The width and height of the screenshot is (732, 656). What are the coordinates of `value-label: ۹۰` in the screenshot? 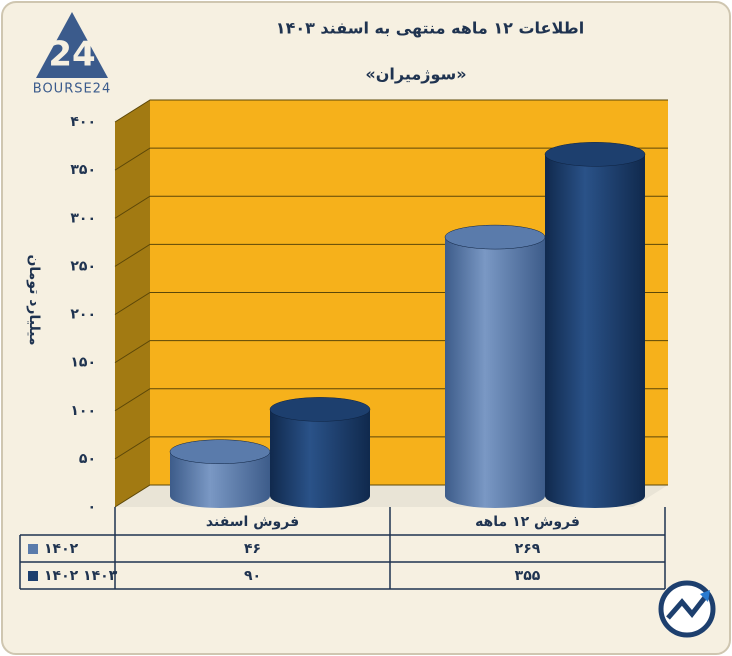 It's located at (252, 576).